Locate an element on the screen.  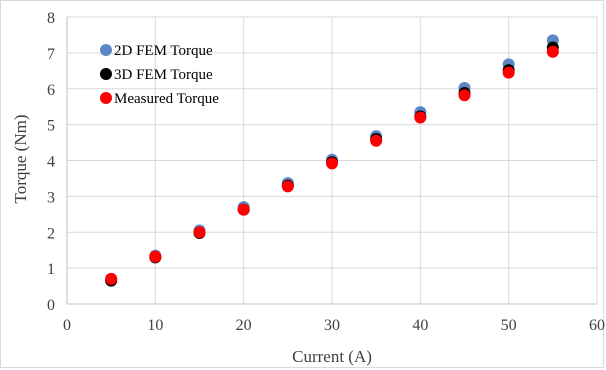
x-tick-label: 30 is located at coordinates (332, 325).